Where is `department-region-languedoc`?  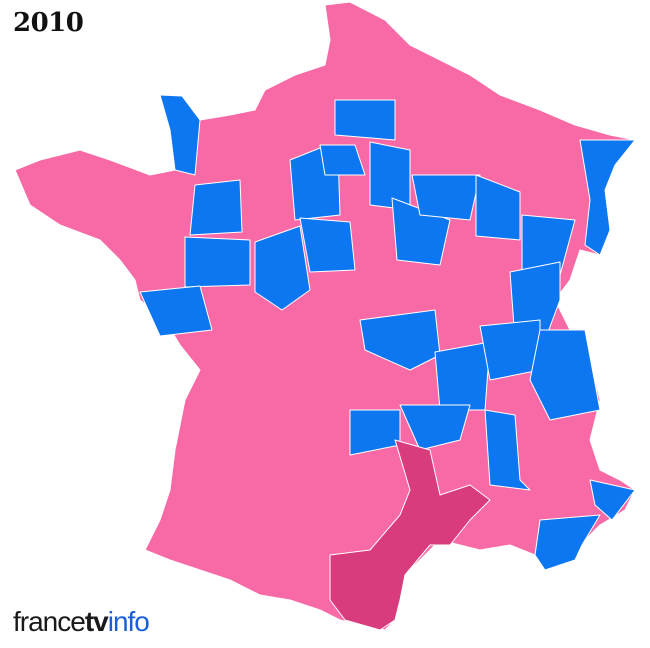 department-region-languedoc is located at coordinates (410, 535).